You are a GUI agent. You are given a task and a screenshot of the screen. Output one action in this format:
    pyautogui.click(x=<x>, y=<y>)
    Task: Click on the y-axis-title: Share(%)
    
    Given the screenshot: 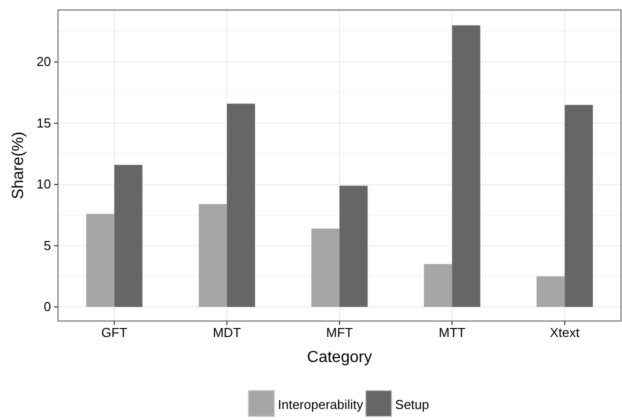 What is the action you would take?
    pyautogui.click(x=18, y=166)
    